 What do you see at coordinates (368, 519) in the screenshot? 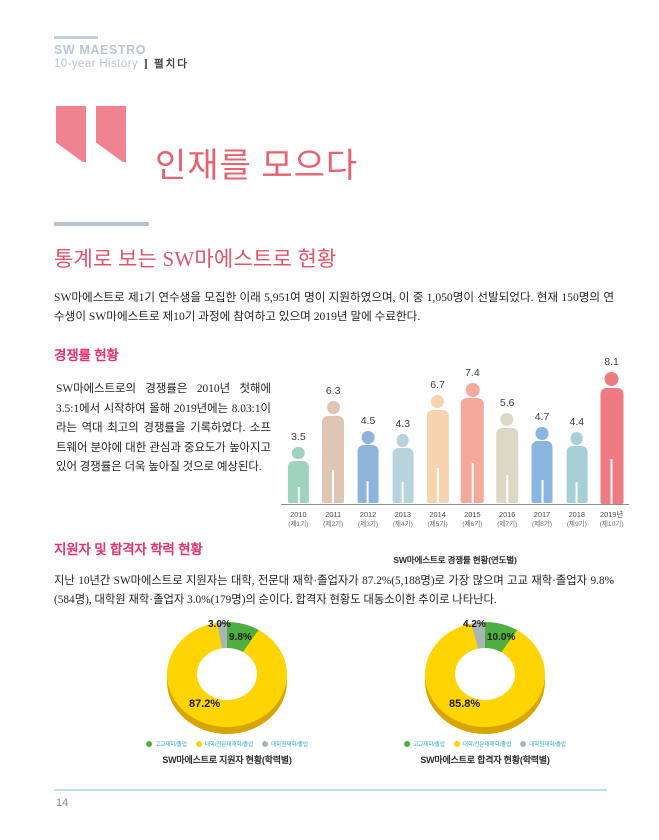
I see `x-axis-label: 2012 (제3기)` at bounding box center [368, 519].